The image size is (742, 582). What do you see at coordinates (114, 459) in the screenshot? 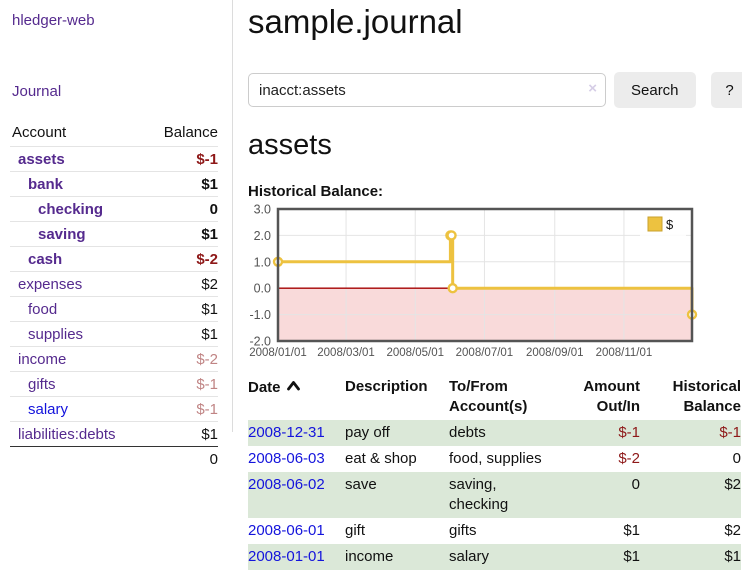
I see `accounts-total-row: 0` at bounding box center [114, 459].